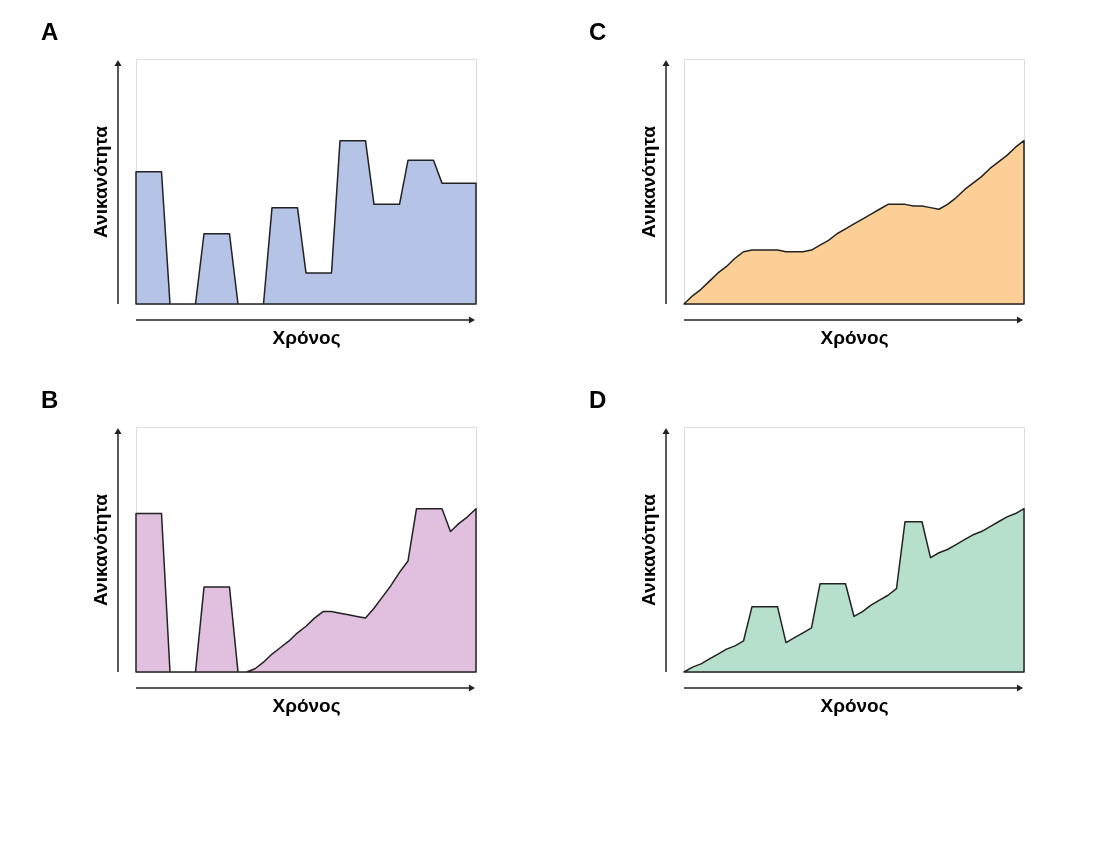 Image resolution: width=1104 pixels, height=843 pixels. I want to click on chart-title: B, so click(50, 399).